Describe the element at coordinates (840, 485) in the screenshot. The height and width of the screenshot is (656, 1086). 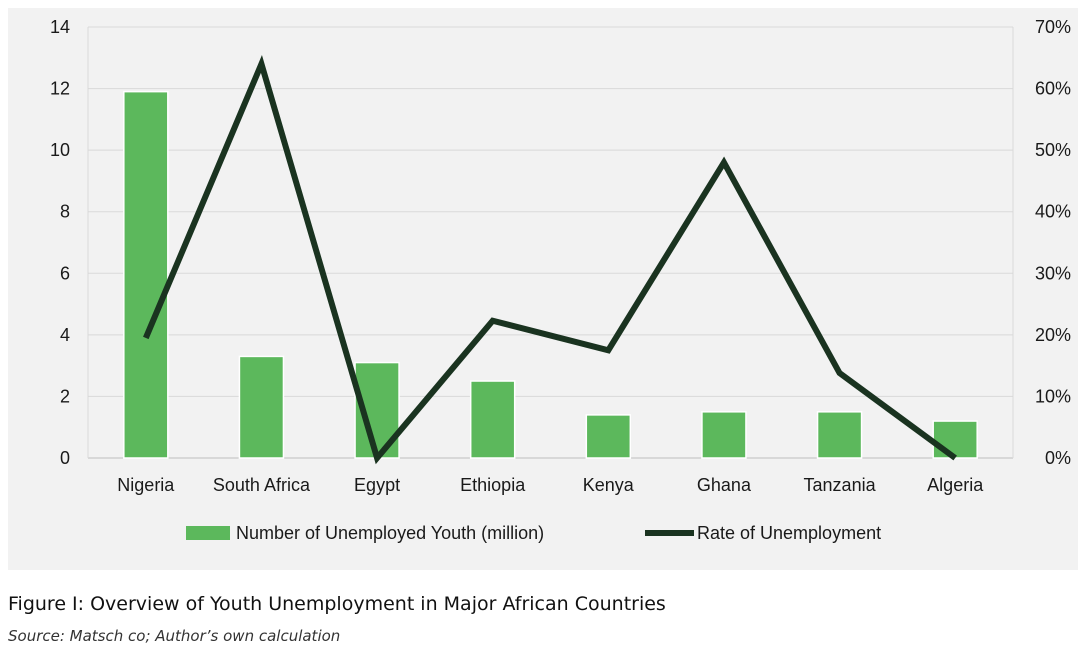
I see `x-tick-label: Tanzania` at that location.